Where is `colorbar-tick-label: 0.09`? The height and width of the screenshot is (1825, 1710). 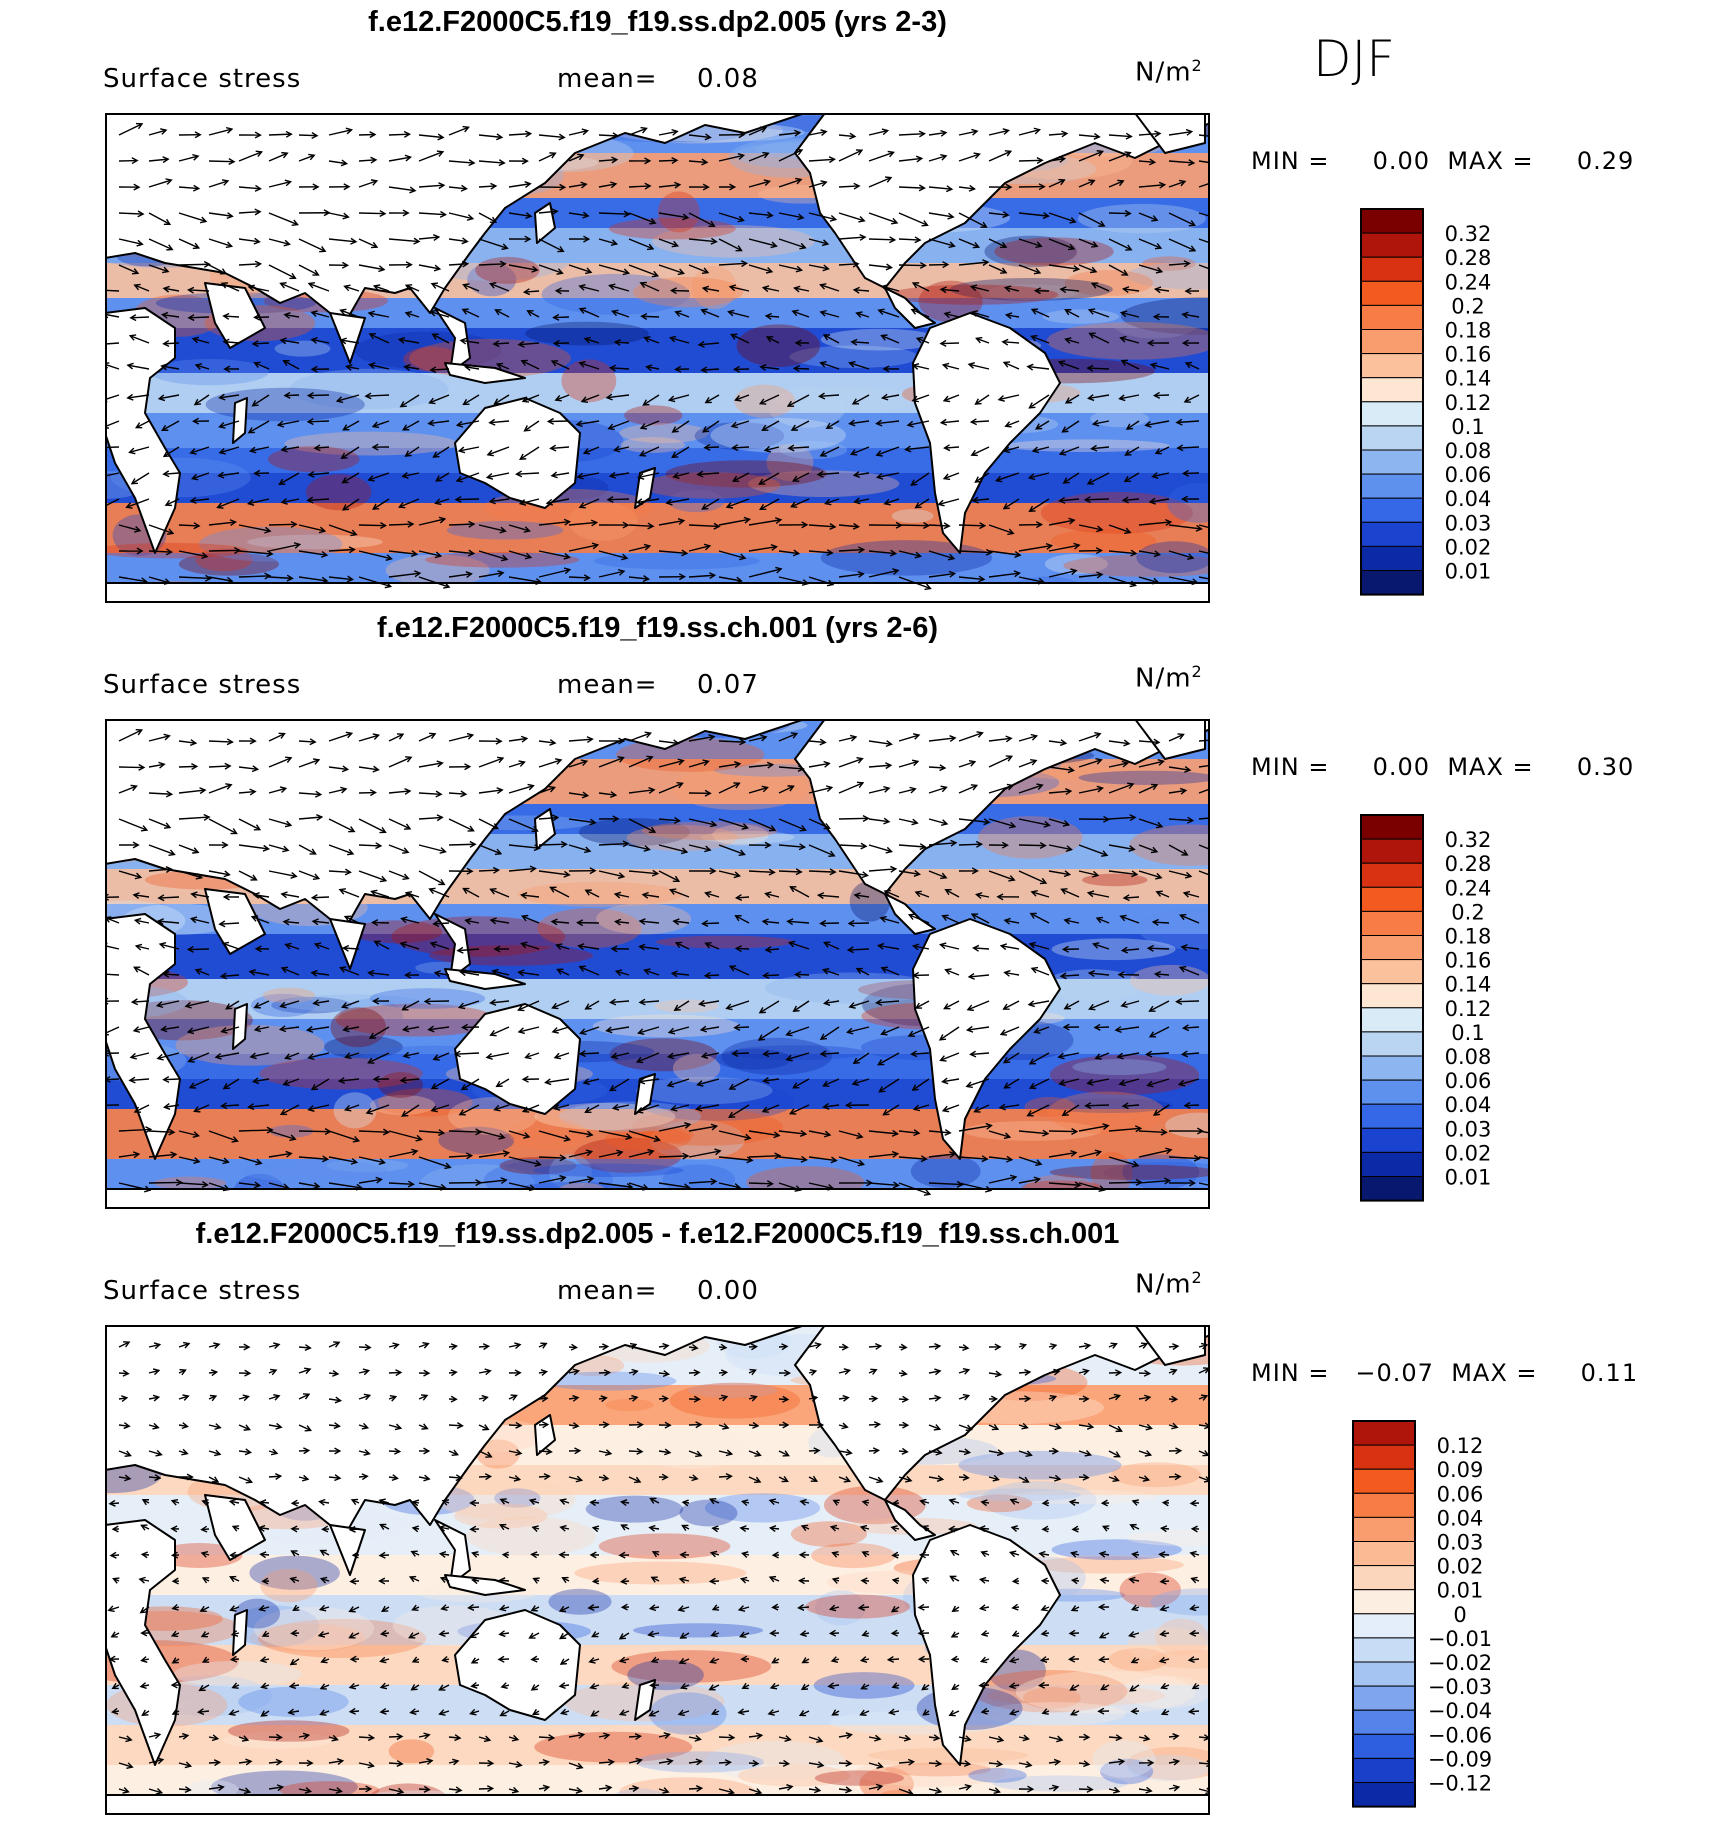
colorbar-tick-label: 0.09 is located at coordinates (1460, 1470).